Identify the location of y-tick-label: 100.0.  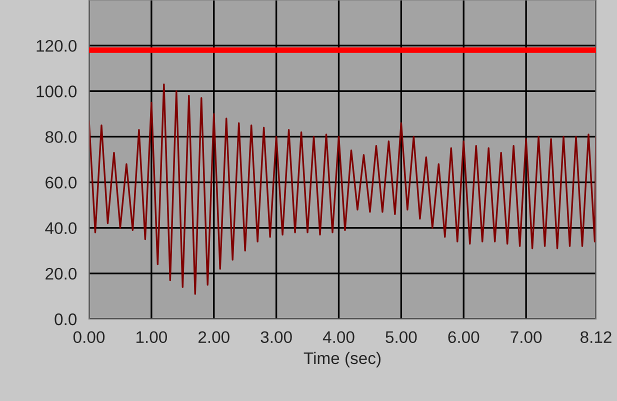
(56, 92).